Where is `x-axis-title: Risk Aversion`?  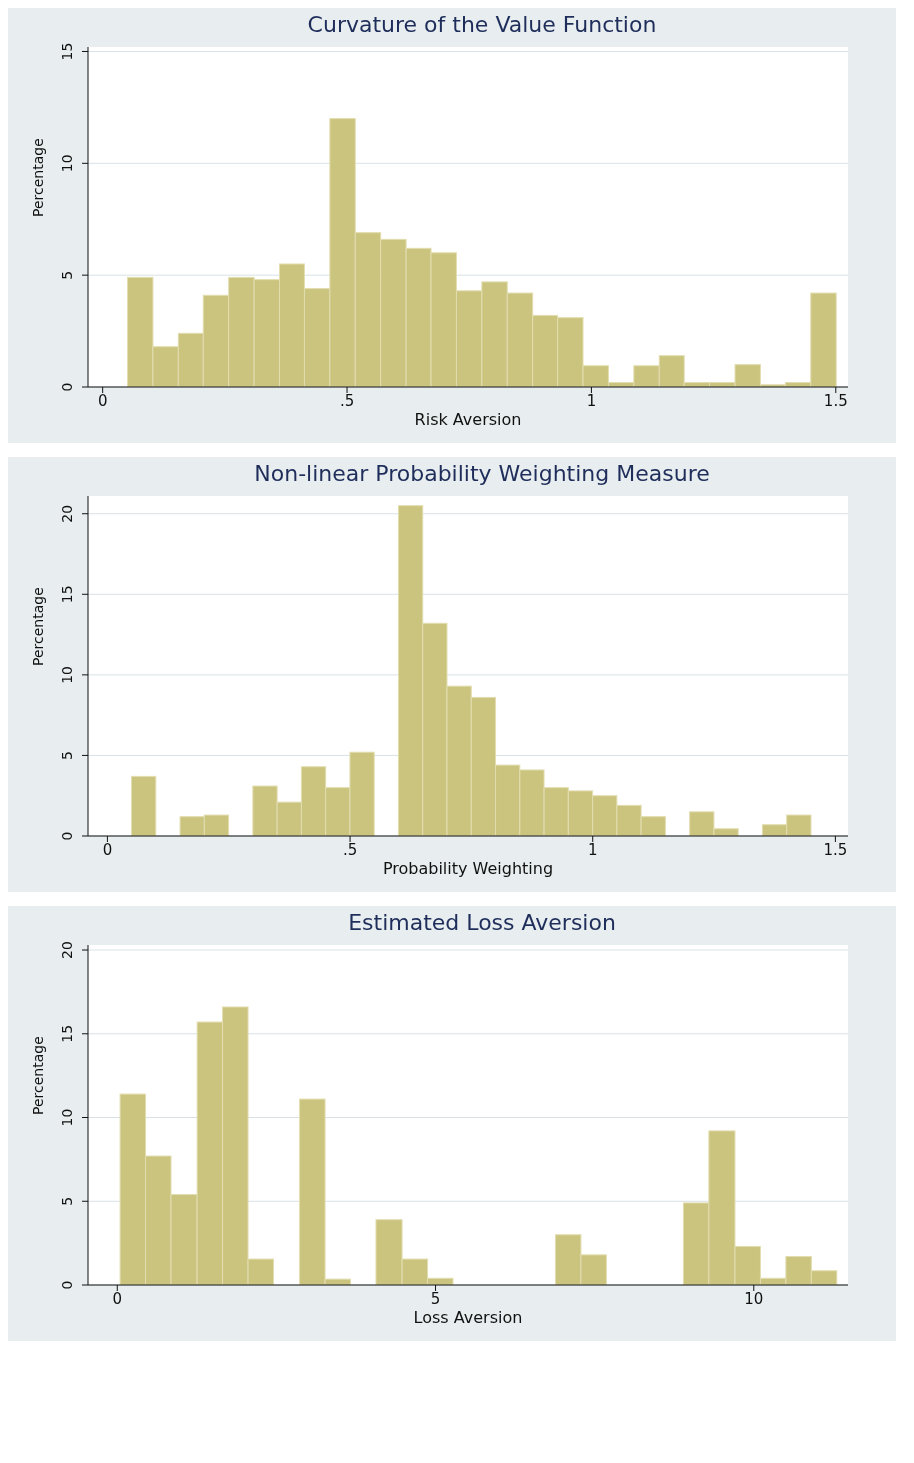 x-axis-title: Risk Aversion is located at coordinates (468, 419).